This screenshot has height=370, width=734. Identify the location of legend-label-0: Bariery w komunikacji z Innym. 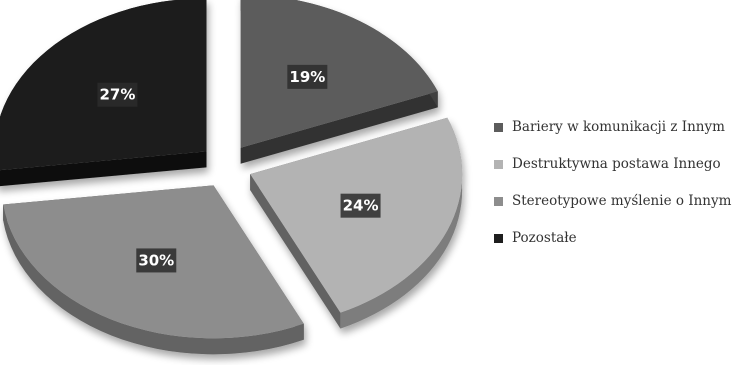
(618, 127).